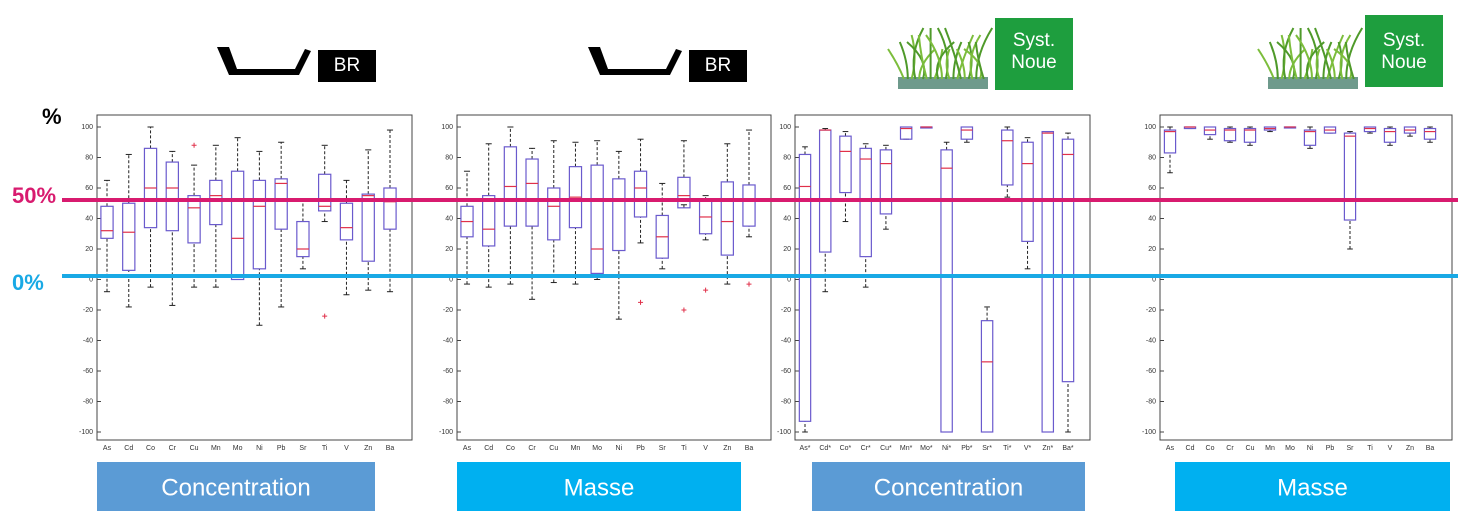 This screenshot has height=511, width=1458. I want to click on axis-unit: %, so click(52, 116).